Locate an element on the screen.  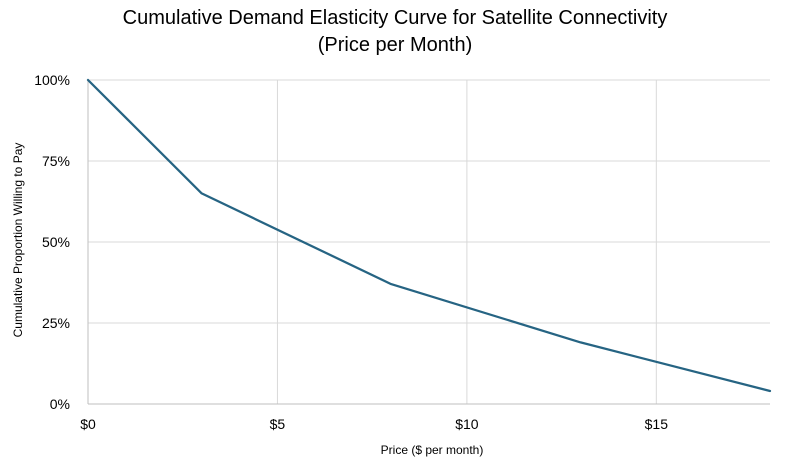
x-tick-label: $0 is located at coordinates (88, 424).